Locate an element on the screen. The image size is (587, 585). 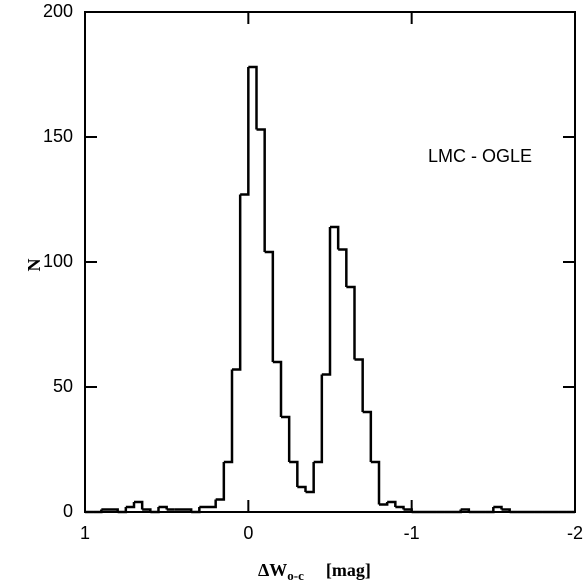
annotation: LMC - OGLE is located at coordinates (480, 156).